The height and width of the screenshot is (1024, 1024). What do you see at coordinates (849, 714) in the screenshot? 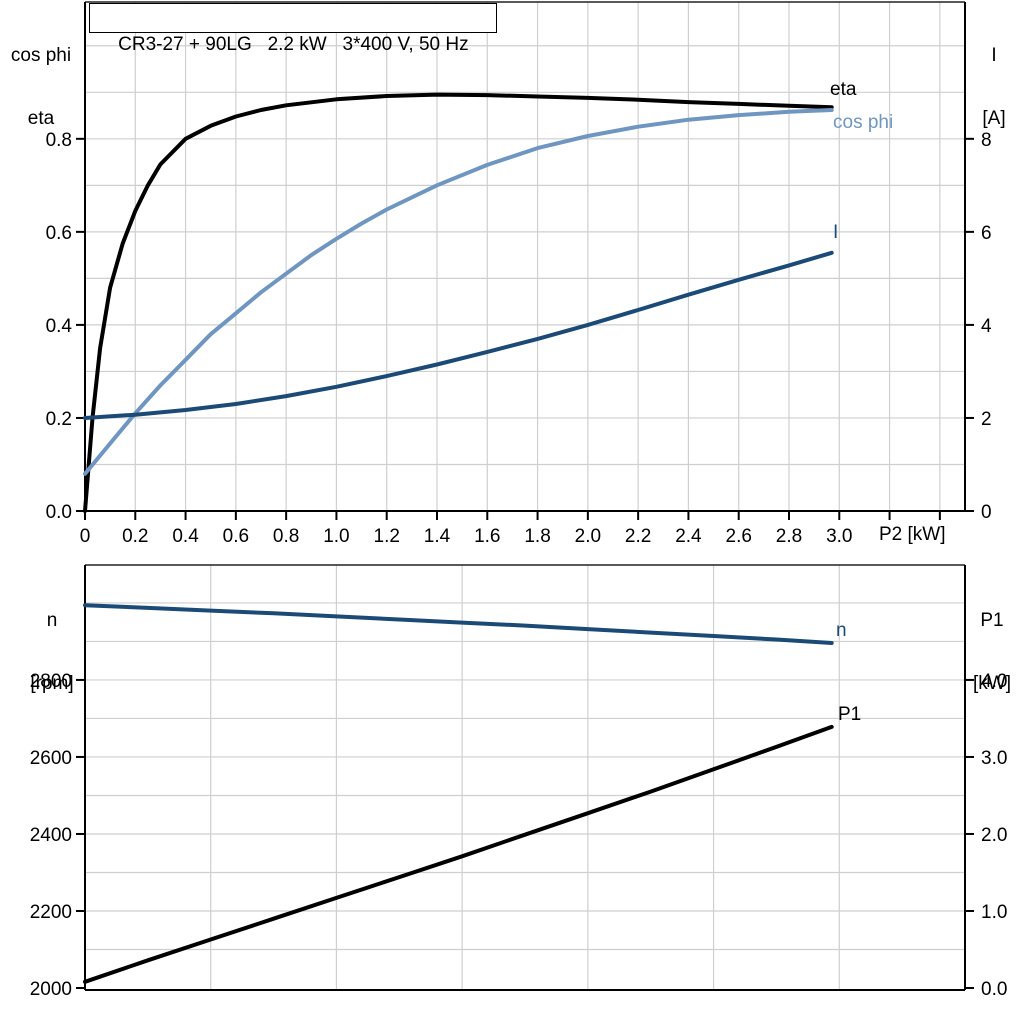
I see `series-P1-label: P1` at bounding box center [849, 714].